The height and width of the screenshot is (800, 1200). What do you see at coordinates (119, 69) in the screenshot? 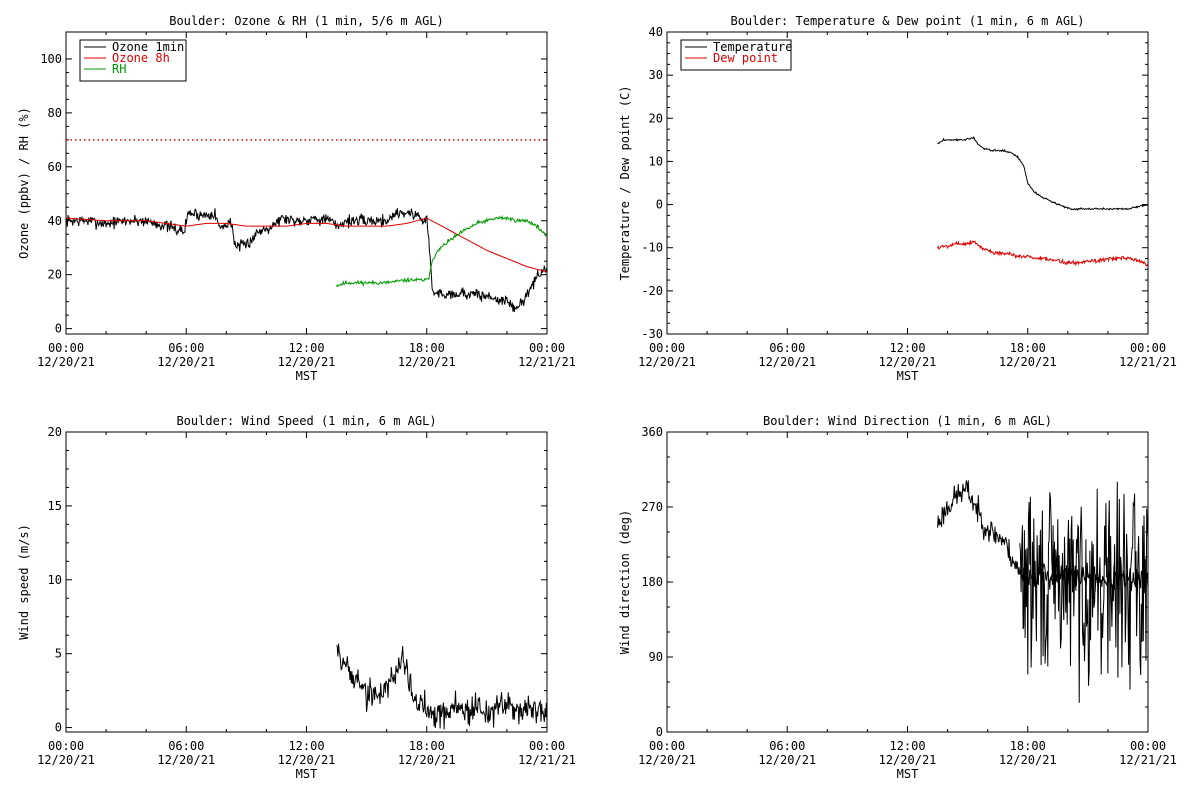
I see `legend-label: RH` at bounding box center [119, 69].